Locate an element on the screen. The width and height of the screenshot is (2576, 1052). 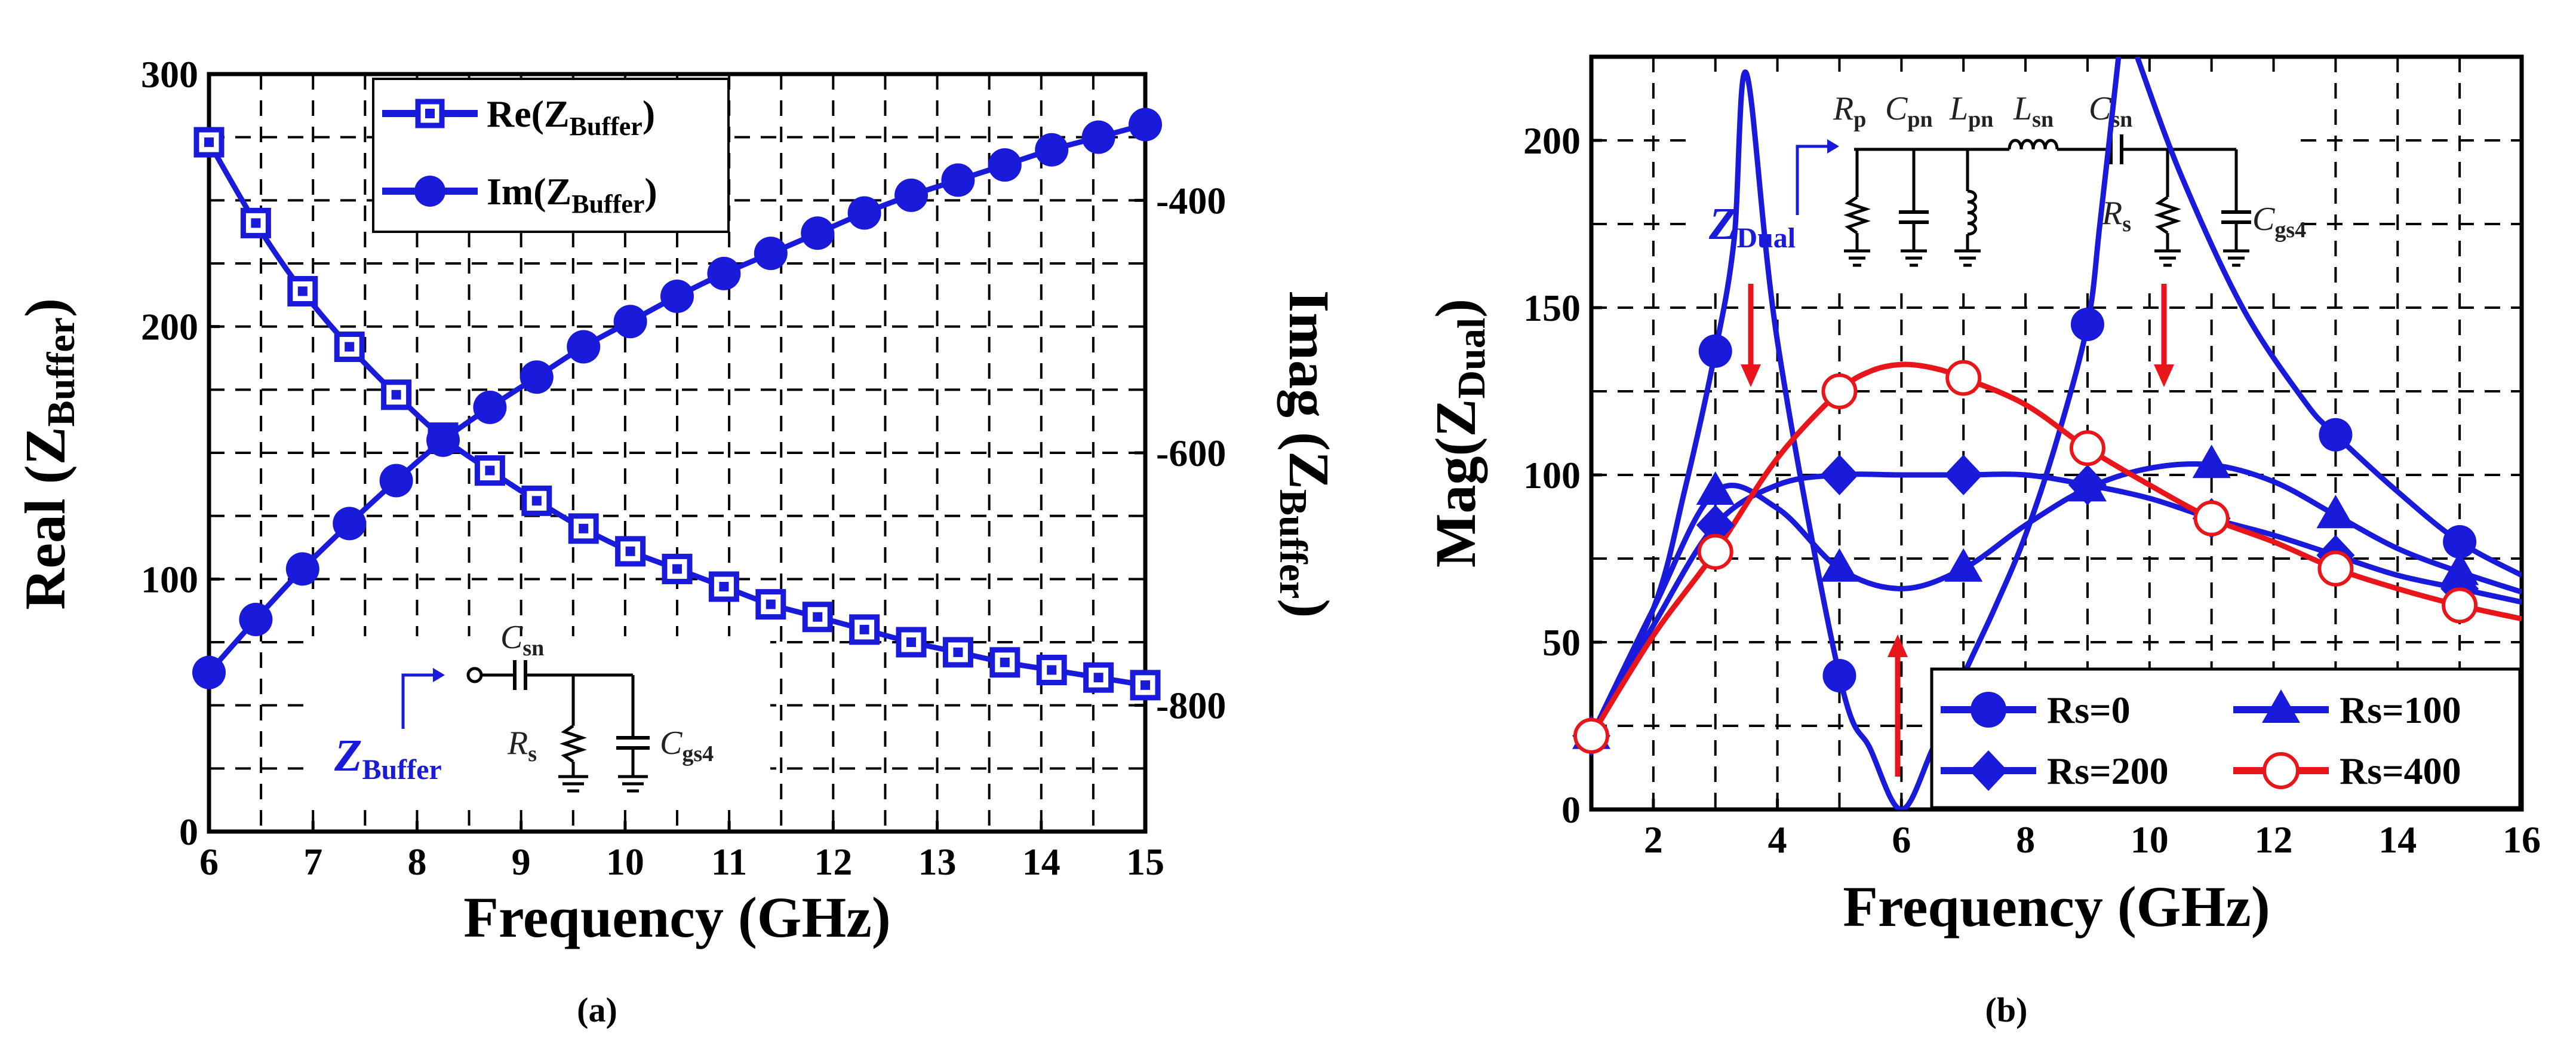
chart-b-legend: Rs=0 Rs=100 Rs=200 Rs=400 is located at coordinates (2226, 738).